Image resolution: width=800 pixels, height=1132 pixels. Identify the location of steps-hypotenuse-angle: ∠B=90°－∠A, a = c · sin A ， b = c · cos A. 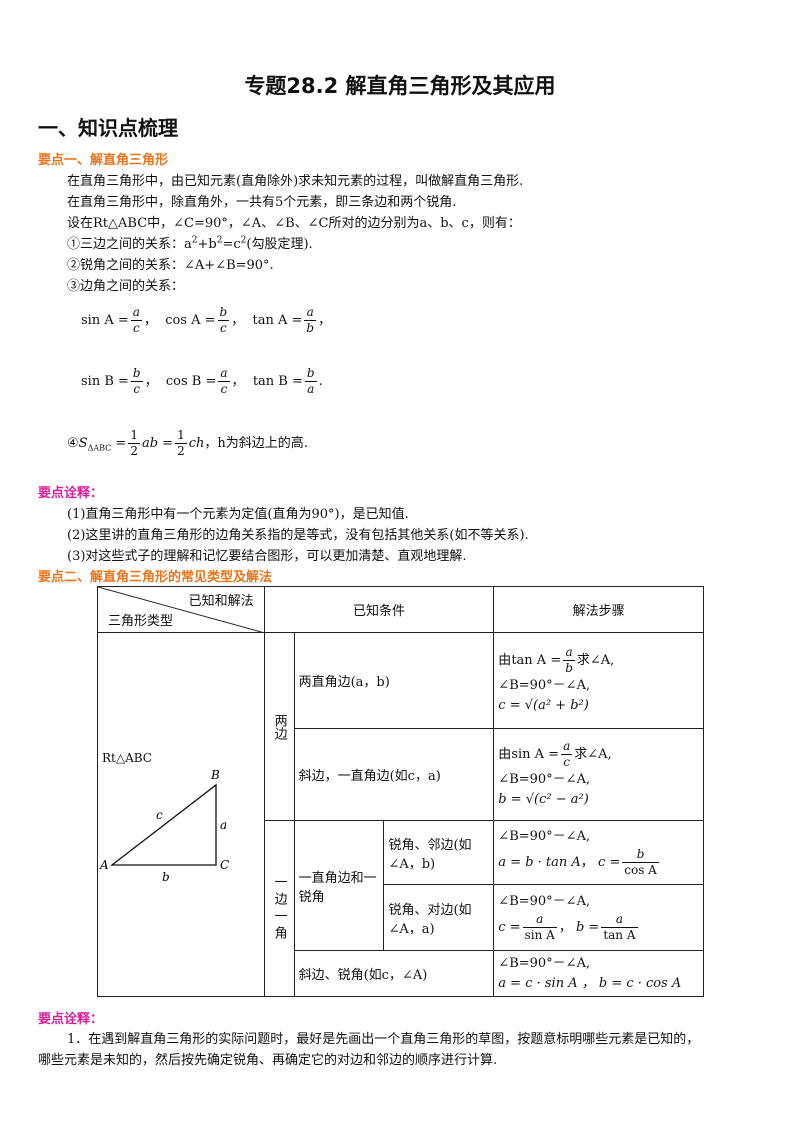
(598, 973).